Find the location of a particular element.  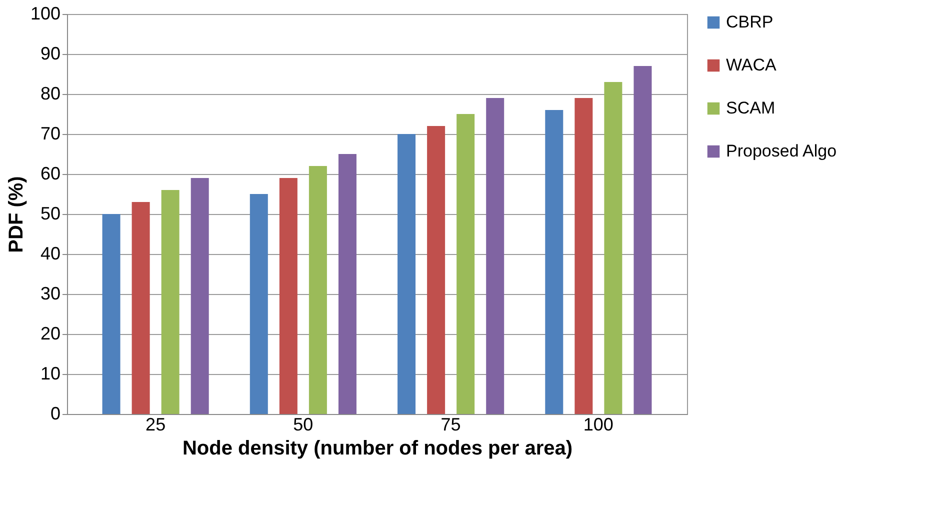

y-tick-label: 90 is located at coordinates (50, 54).